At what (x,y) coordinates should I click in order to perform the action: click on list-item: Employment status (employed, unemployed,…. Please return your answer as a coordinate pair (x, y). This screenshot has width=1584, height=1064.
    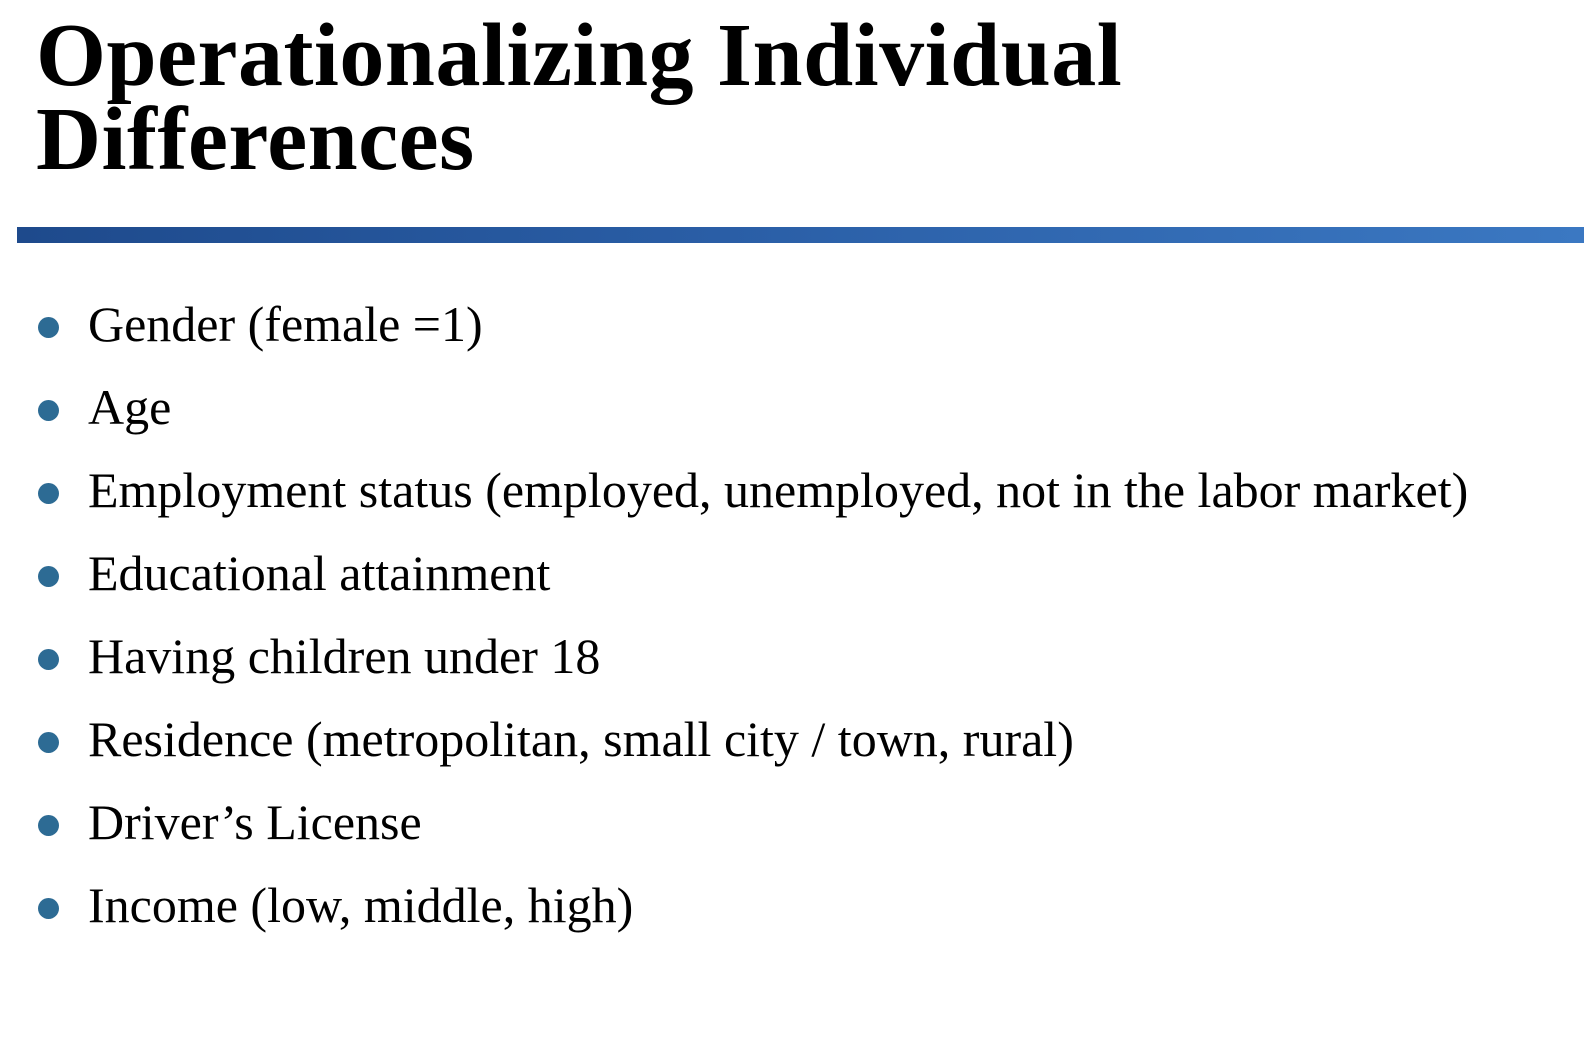
    Looking at the image, I should click on (792, 490).